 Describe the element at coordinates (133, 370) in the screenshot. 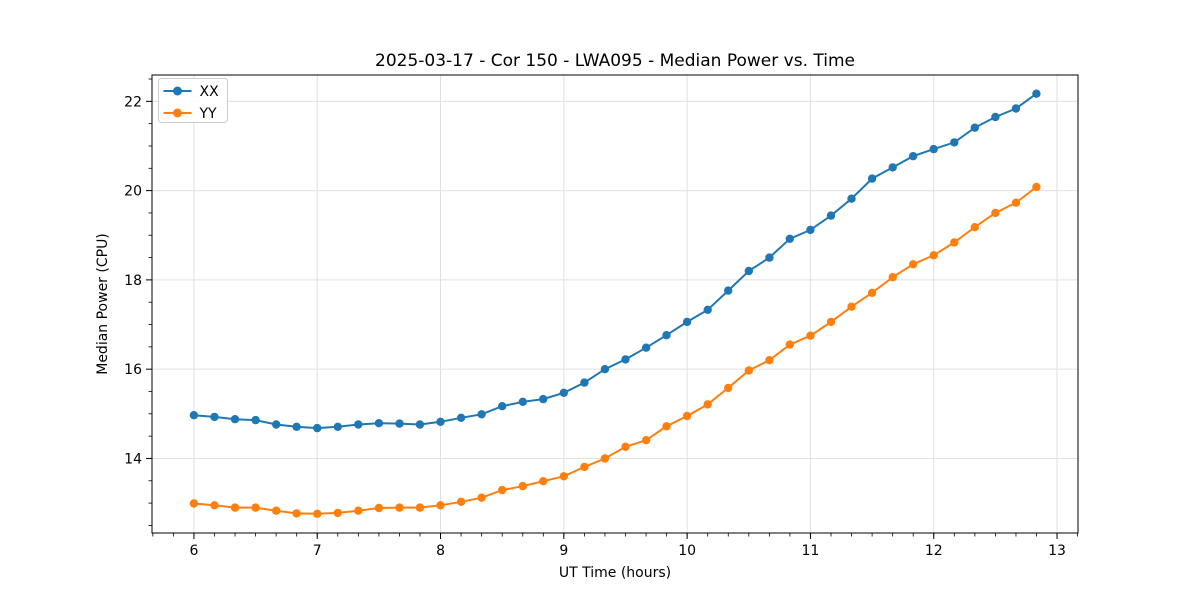

I see `y-tick-label: 16` at that location.